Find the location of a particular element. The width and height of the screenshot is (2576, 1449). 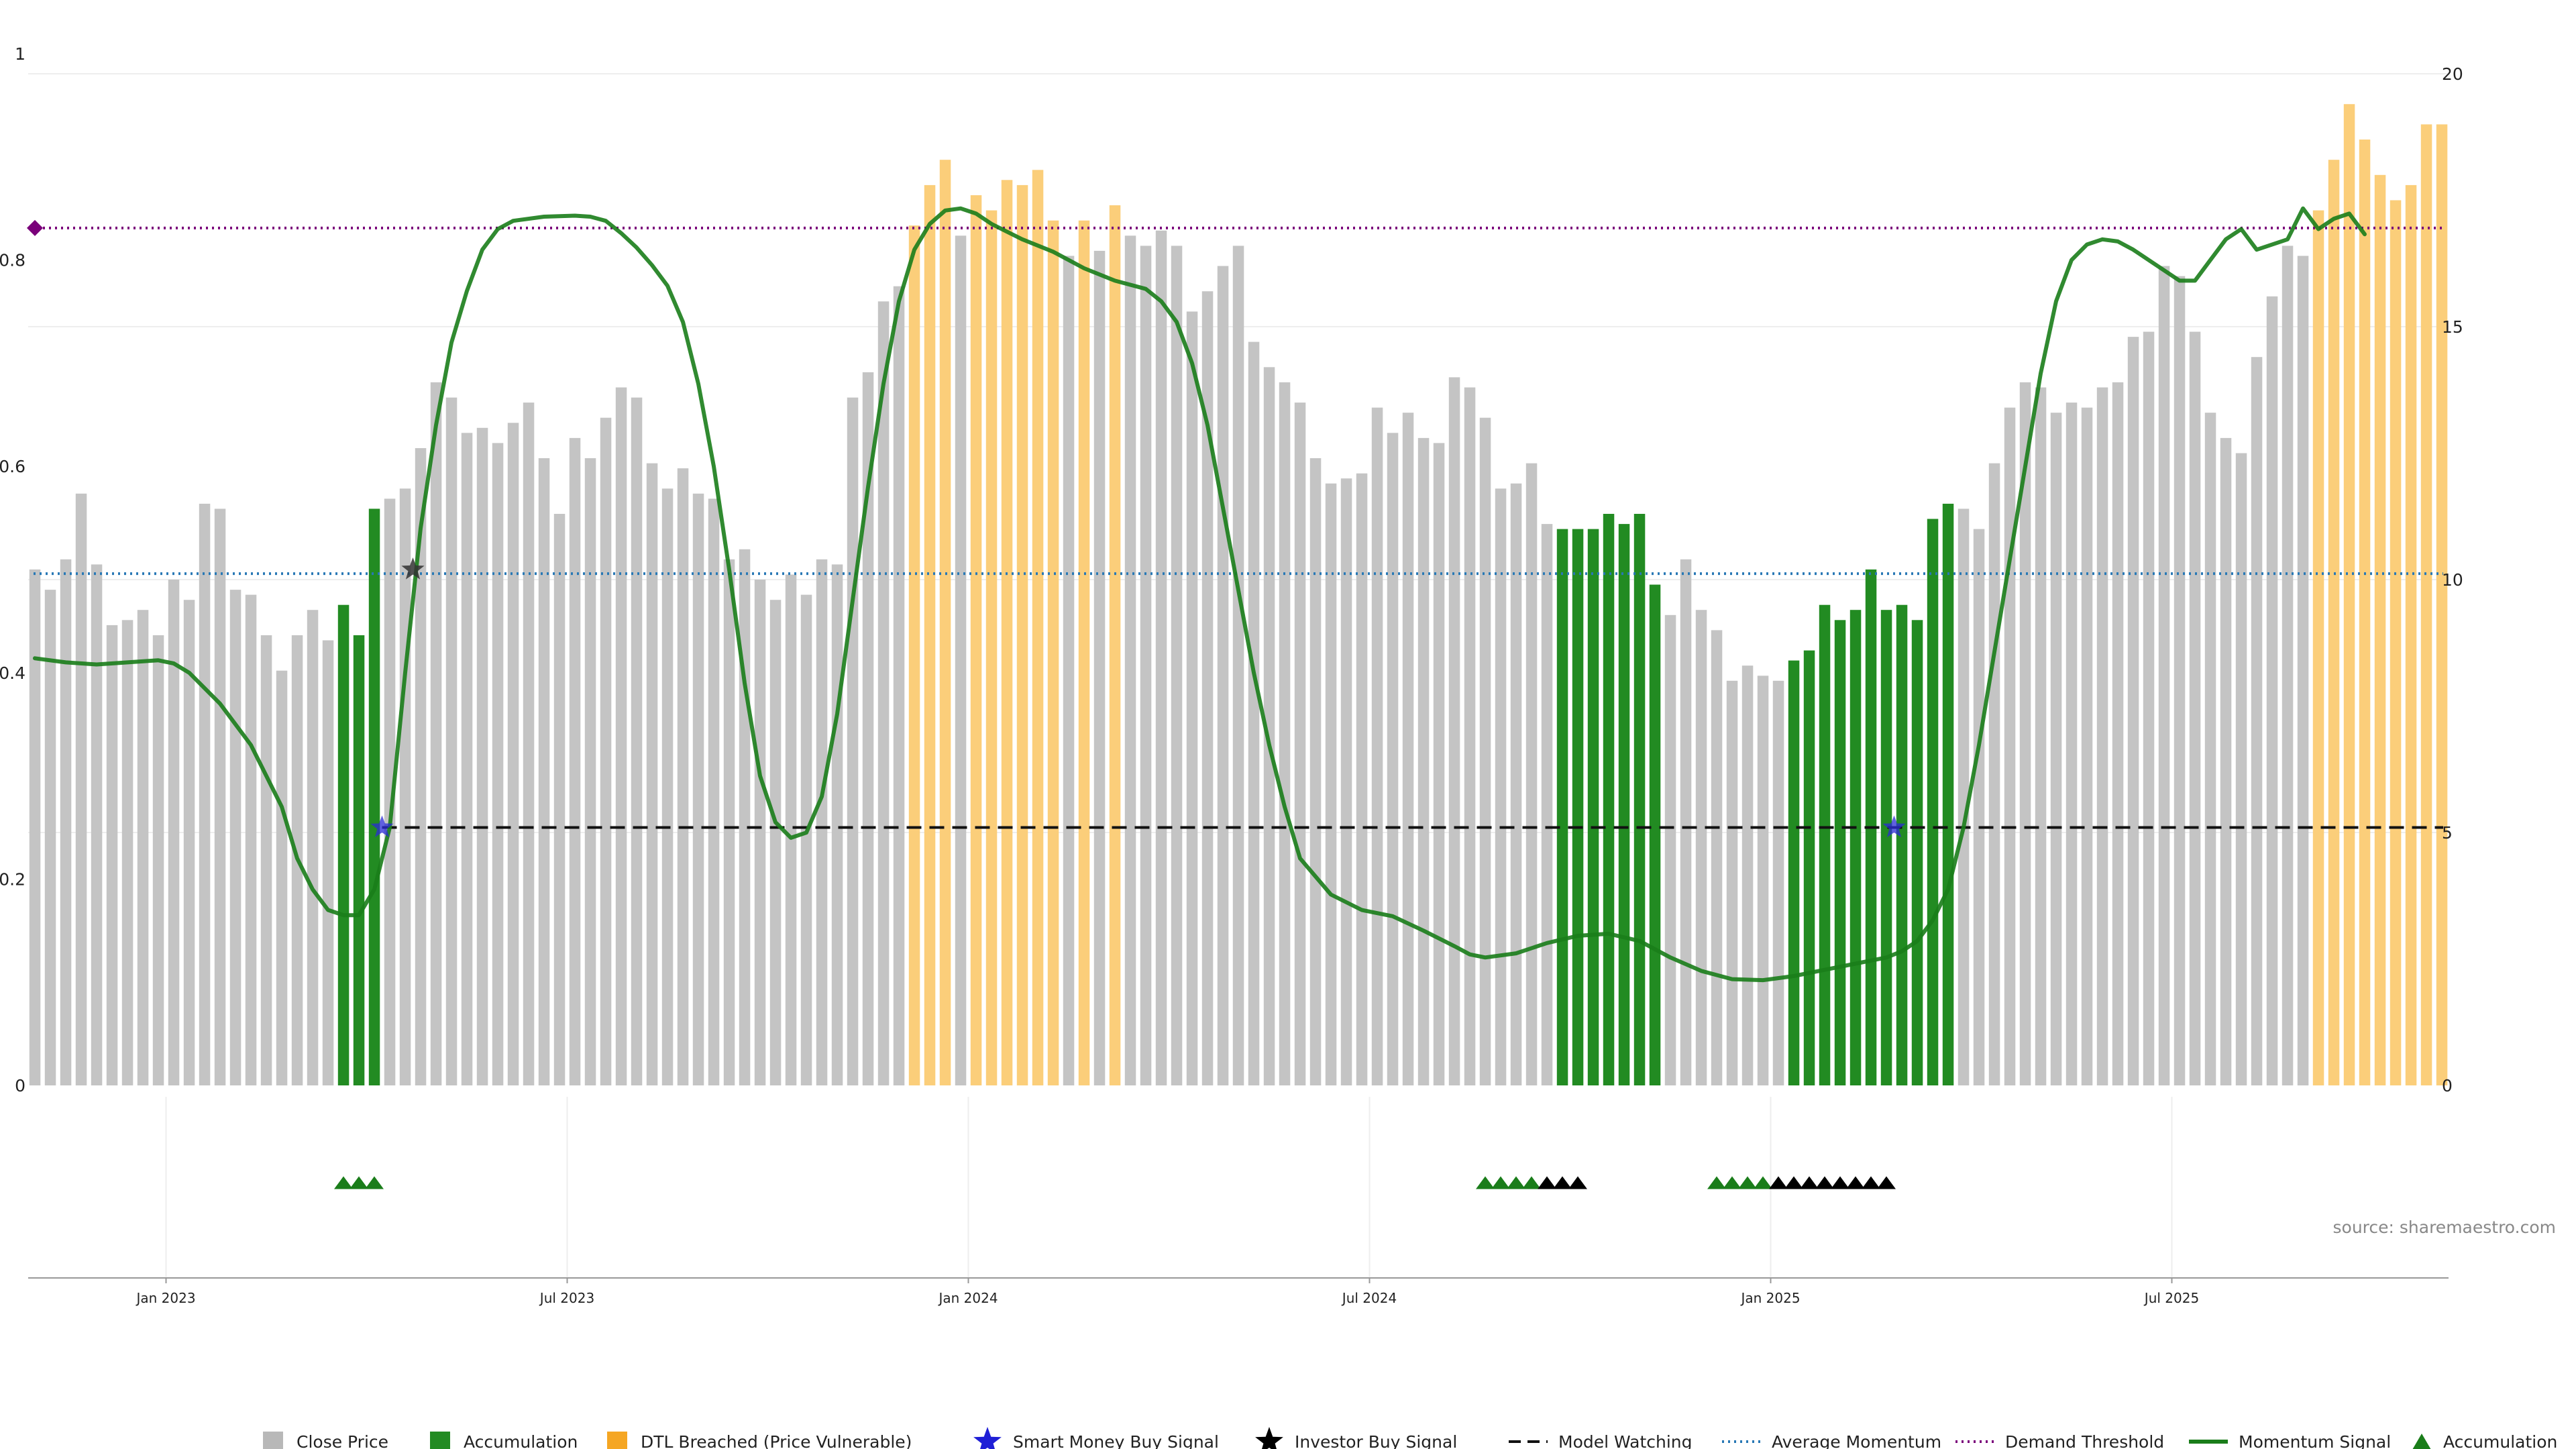

legend-item: Momentum Signal is located at coordinates (2290, 1440).